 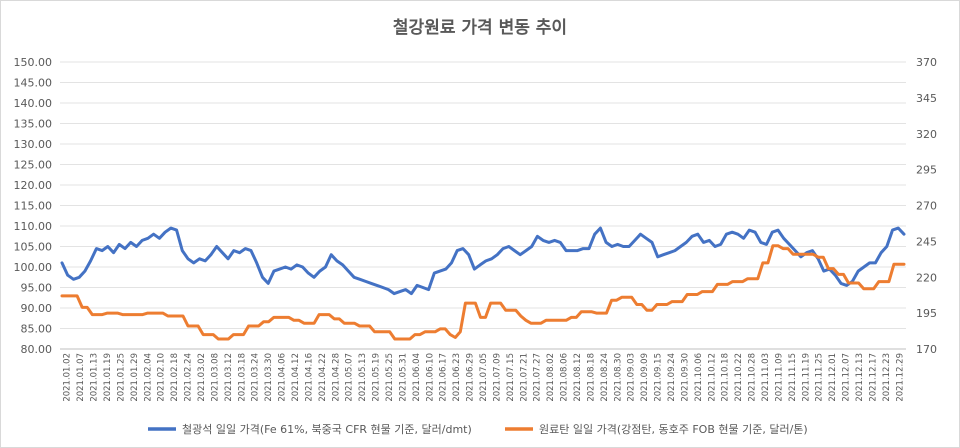 I want to click on x-tick-label: 2021.07.09, so click(x=497, y=377).